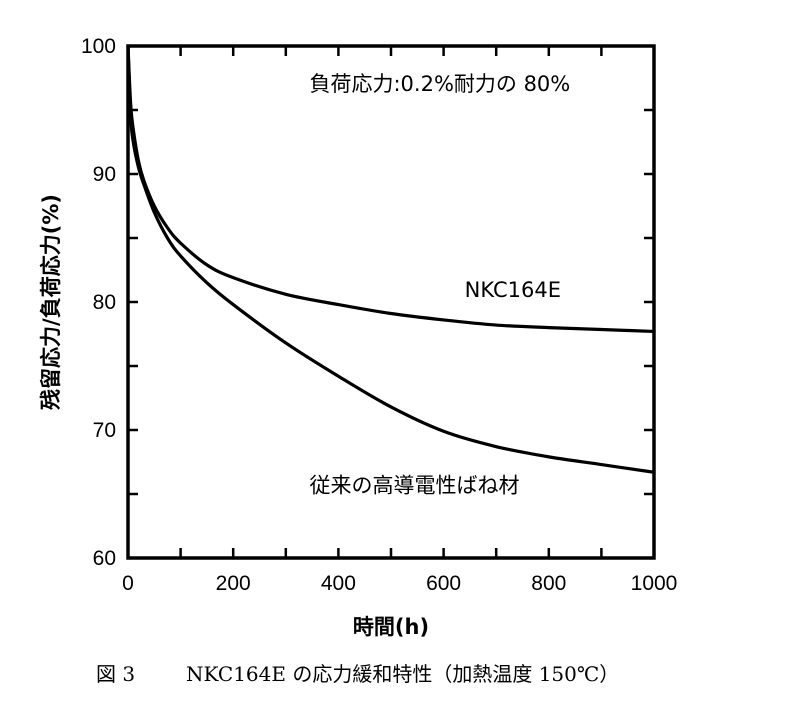  I want to click on y-tick-label: 80, so click(104, 302).